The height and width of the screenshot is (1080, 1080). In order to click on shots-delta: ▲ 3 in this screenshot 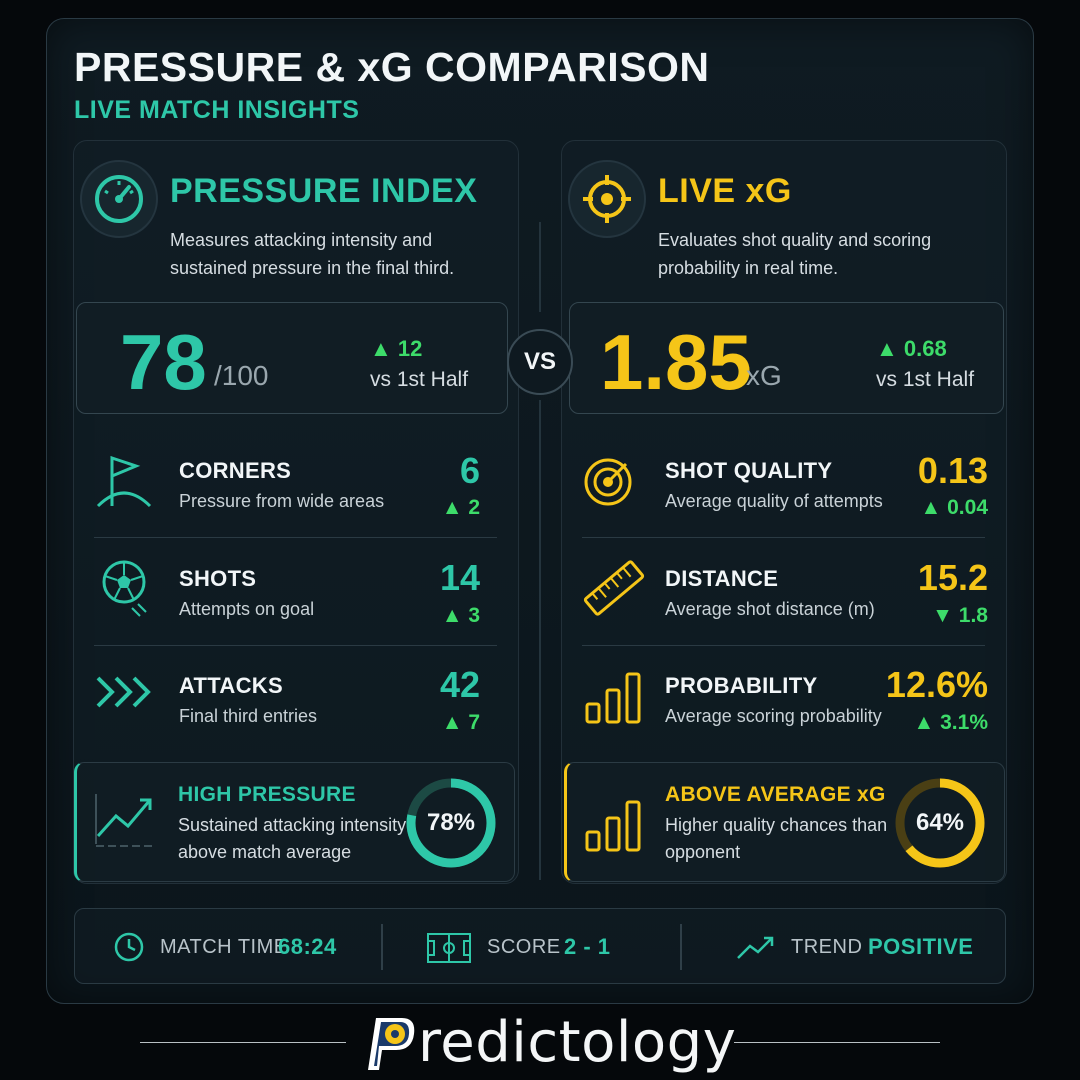, I will do `click(460, 615)`.